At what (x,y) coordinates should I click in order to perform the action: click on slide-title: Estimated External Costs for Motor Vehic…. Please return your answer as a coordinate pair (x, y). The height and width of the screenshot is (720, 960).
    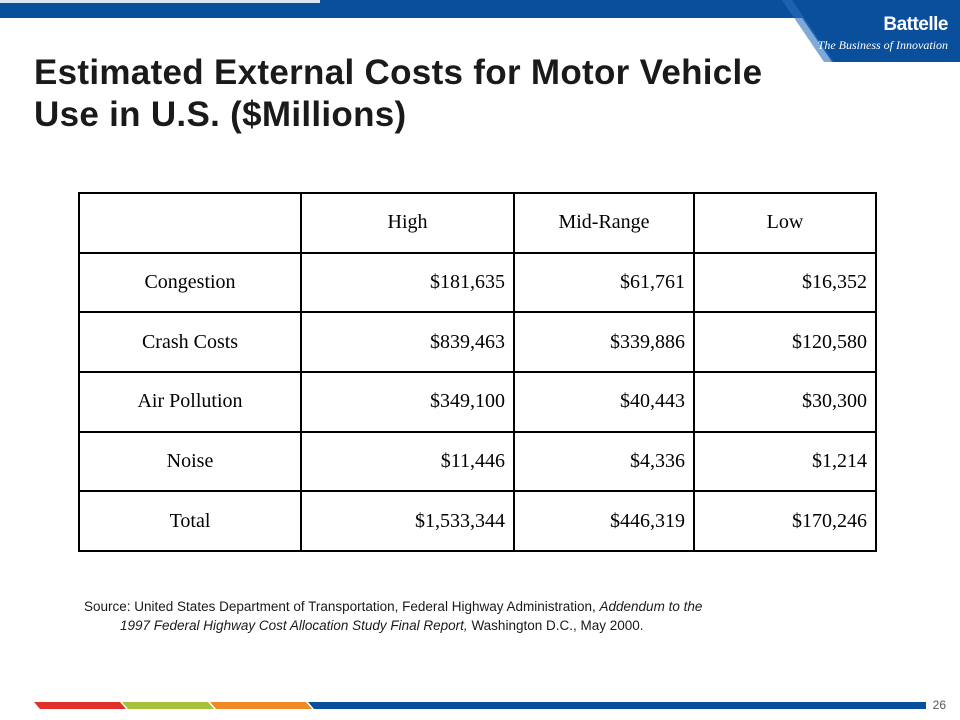
    Looking at the image, I should click on (398, 93).